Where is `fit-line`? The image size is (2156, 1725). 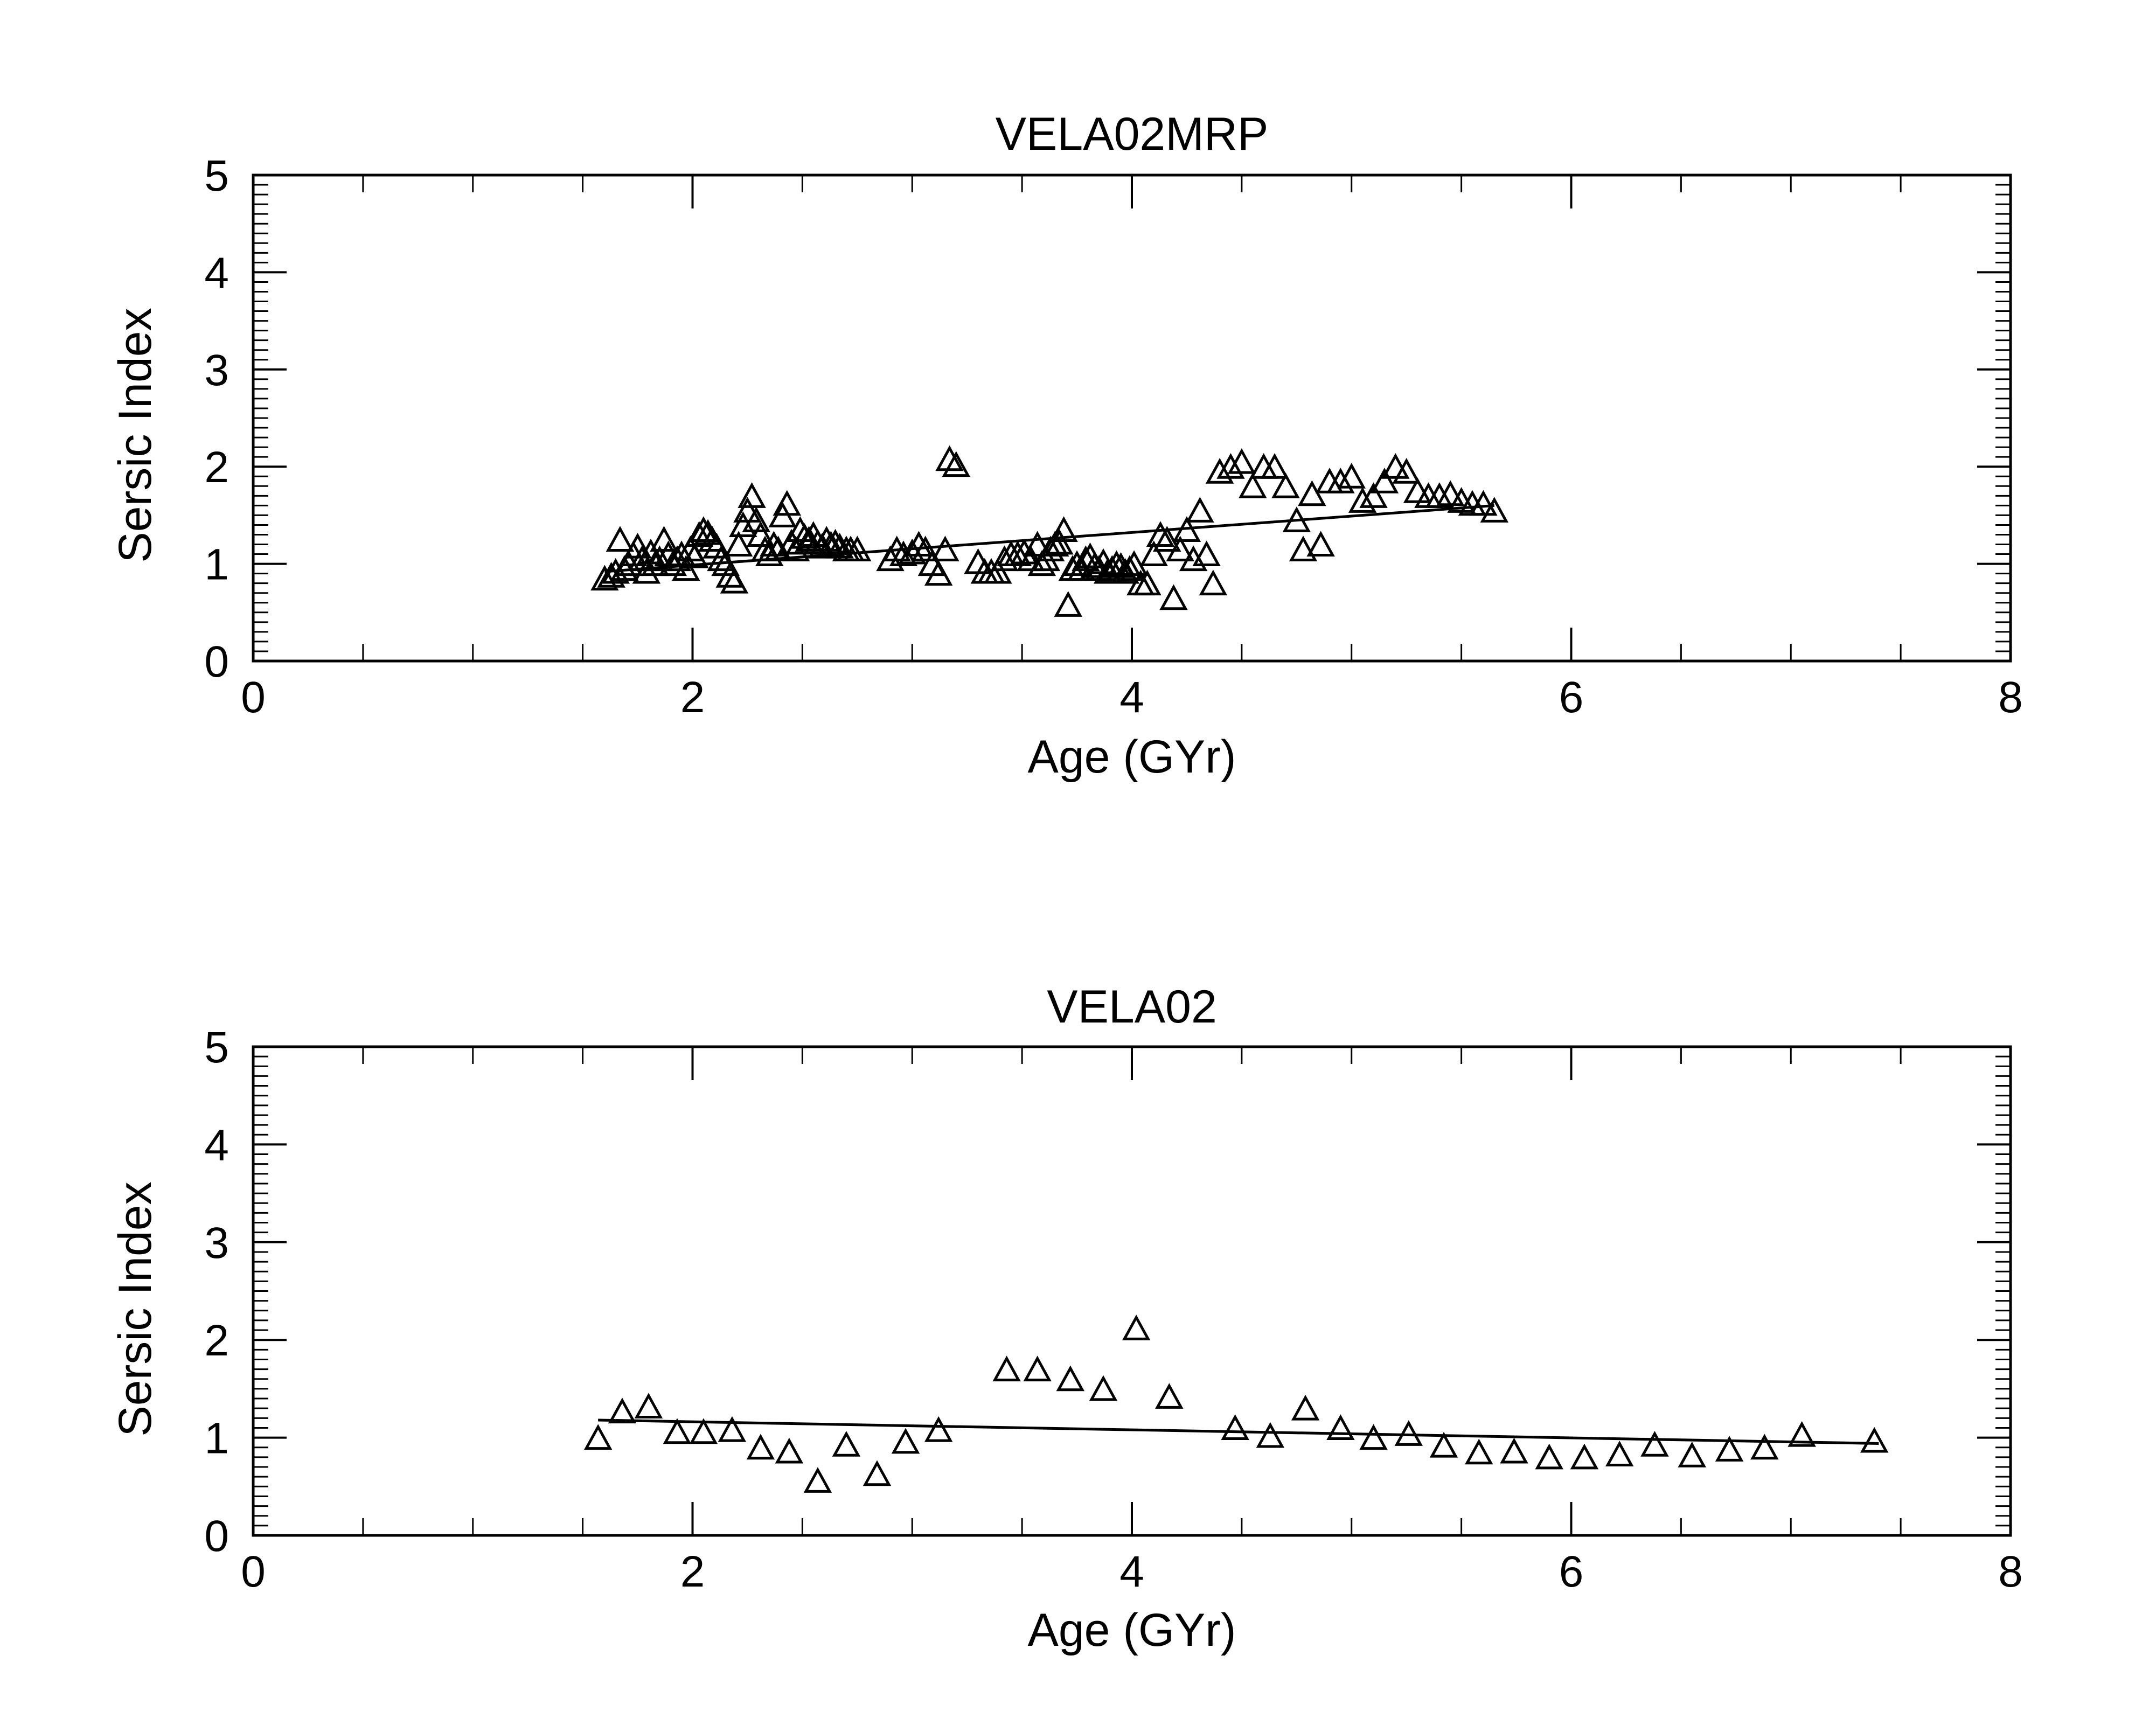 fit-line is located at coordinates (1238, 1431).